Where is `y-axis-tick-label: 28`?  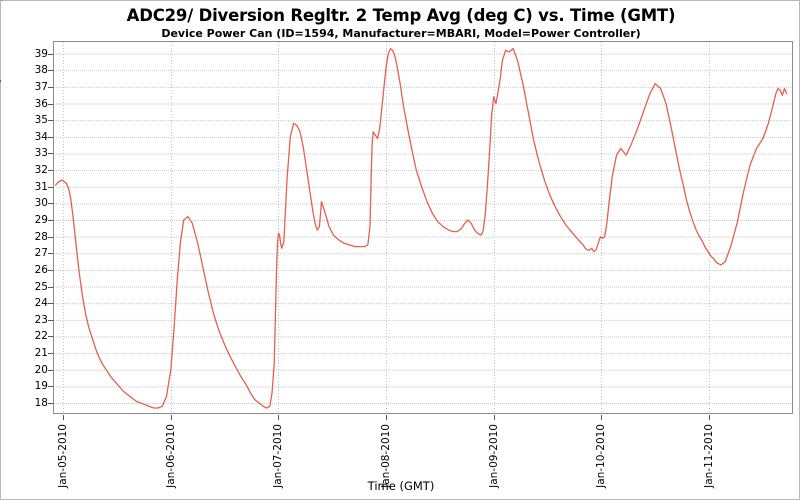
y-axis-tick-label: 28 is located at coordinates (41, 236).